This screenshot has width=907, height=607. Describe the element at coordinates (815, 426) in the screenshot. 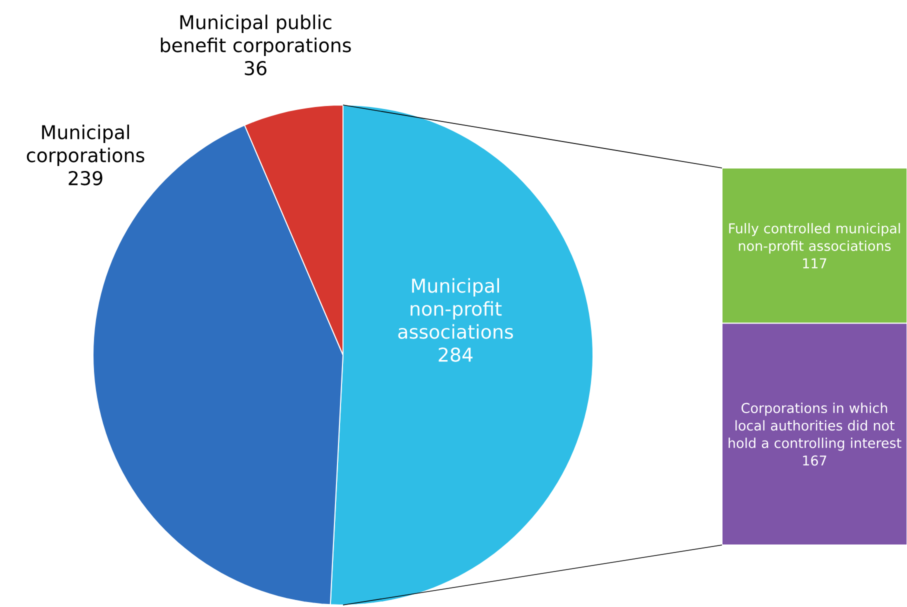

I see `series-label: Corporations in which local authorities did not hold a controlling interest` at that location.